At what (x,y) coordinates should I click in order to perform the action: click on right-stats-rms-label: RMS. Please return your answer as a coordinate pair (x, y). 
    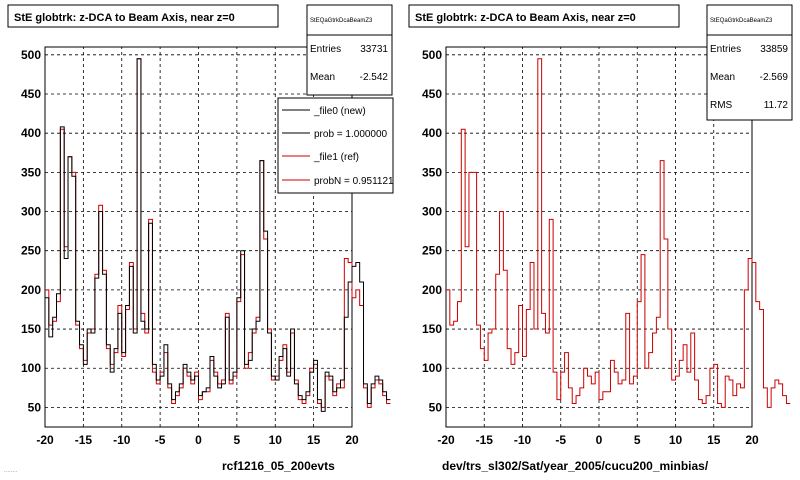
    Looking at the image, I should click on (721, 105).